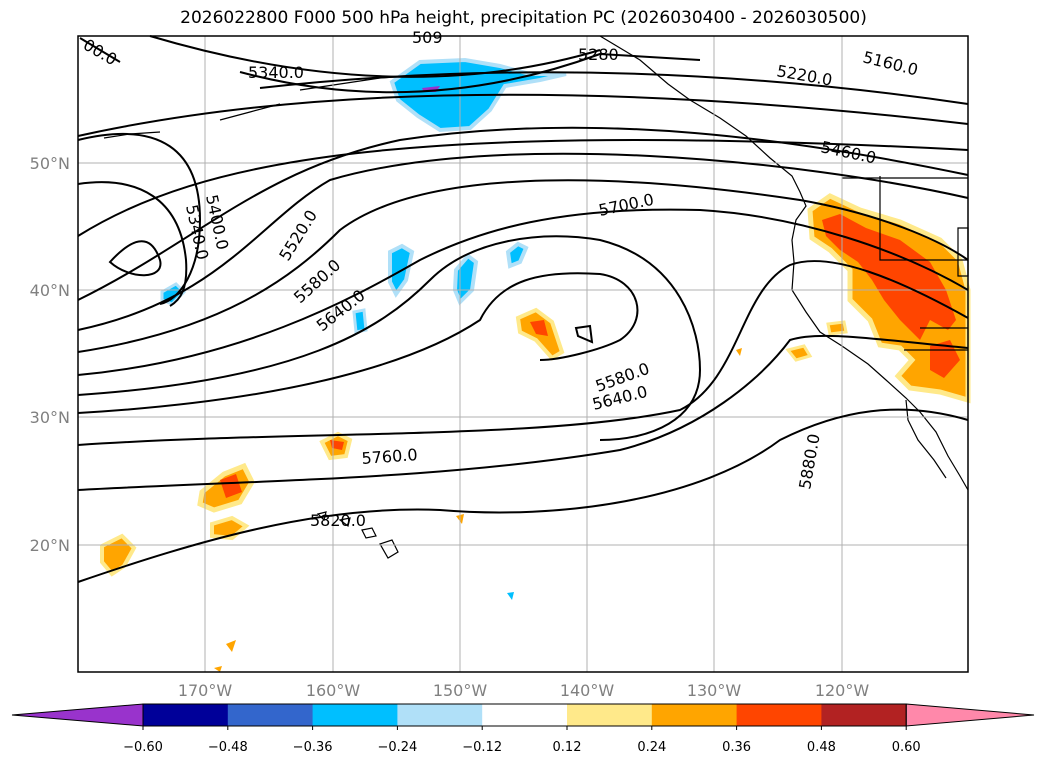 This screenshot has width=1047, height=765. What do you see at coordinates (228, 747) in the screenshot?
I see `colorbar-tick-label: −0.48` at bounding box center [228, 747].